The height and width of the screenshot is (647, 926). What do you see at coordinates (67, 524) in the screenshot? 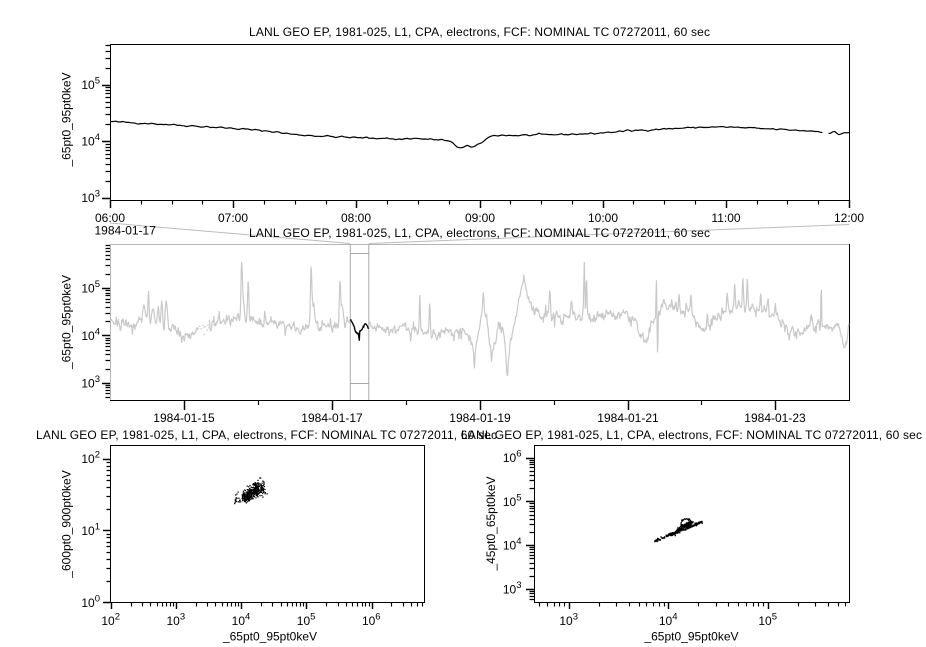
I see `svg-text: _600pt0_900pt0keV` at bounding box center [67, 524].